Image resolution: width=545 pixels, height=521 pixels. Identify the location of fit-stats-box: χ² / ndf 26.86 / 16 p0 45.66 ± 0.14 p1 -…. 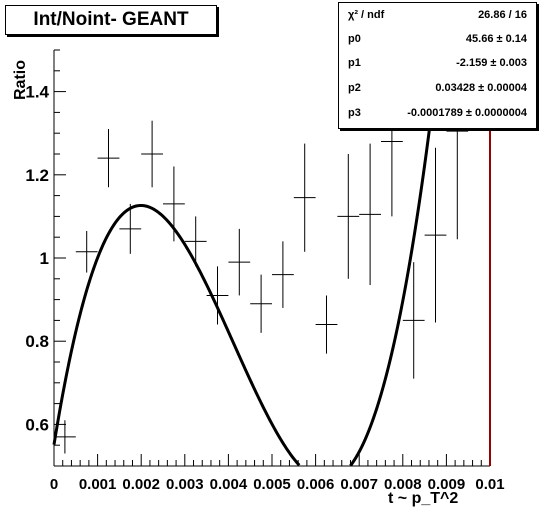
(437, 65).